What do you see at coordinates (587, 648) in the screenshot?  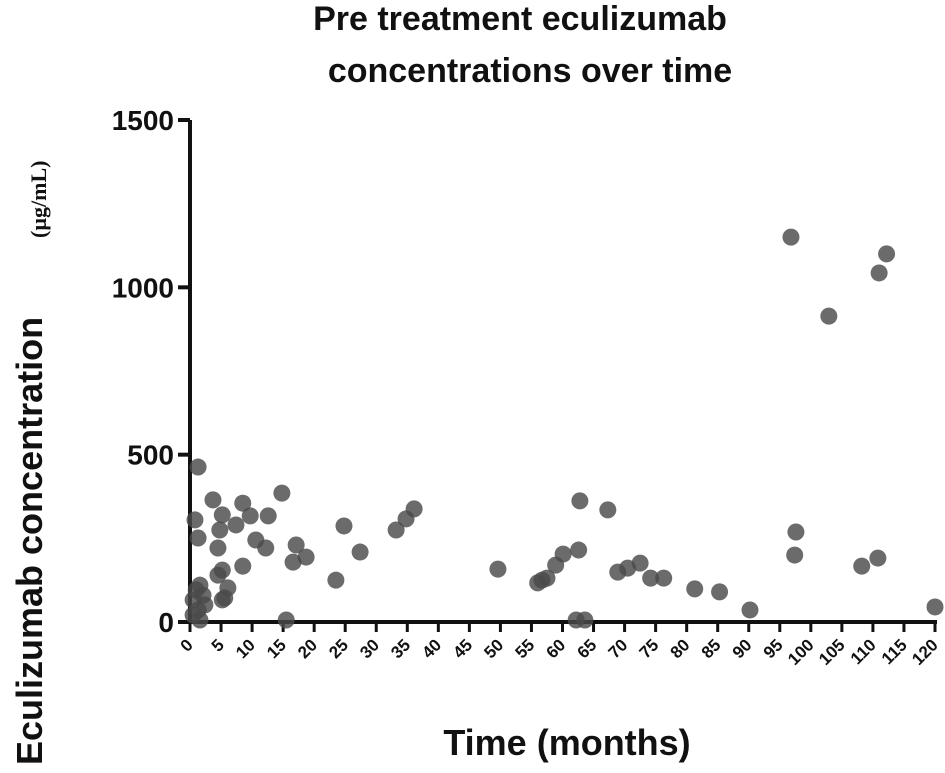 I see `x-tick-label: 65` at bounding box center [587, 648].